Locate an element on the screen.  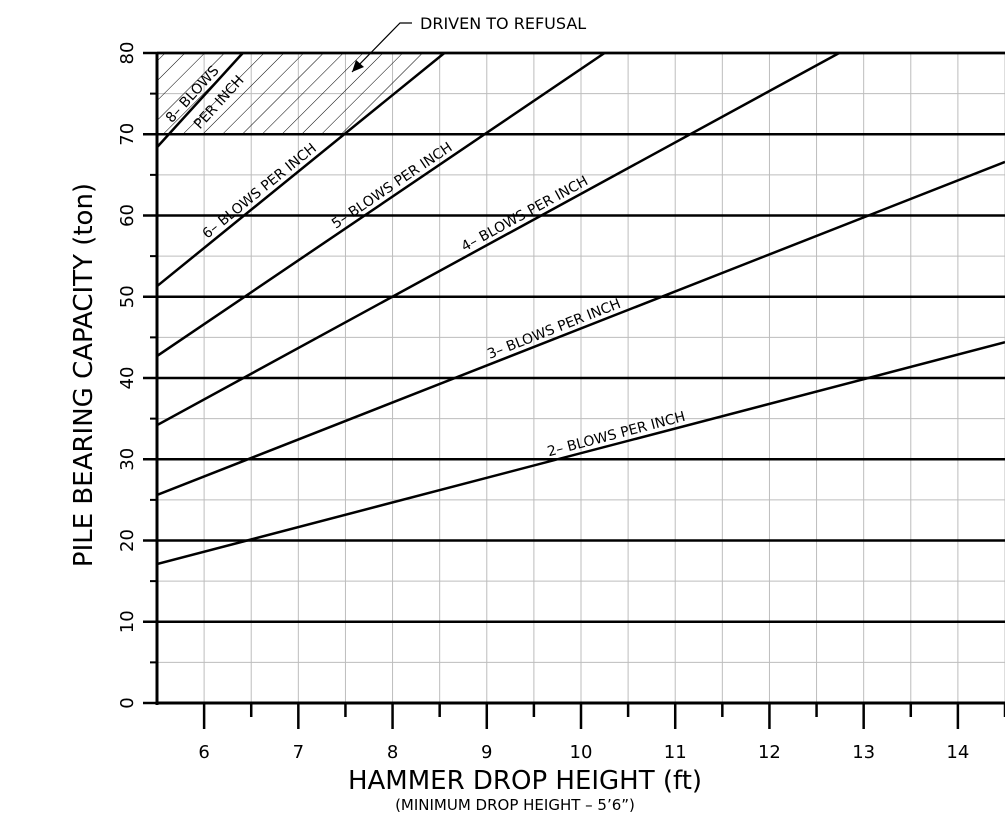
refusal-hatch is located at coordinates (301, 94).